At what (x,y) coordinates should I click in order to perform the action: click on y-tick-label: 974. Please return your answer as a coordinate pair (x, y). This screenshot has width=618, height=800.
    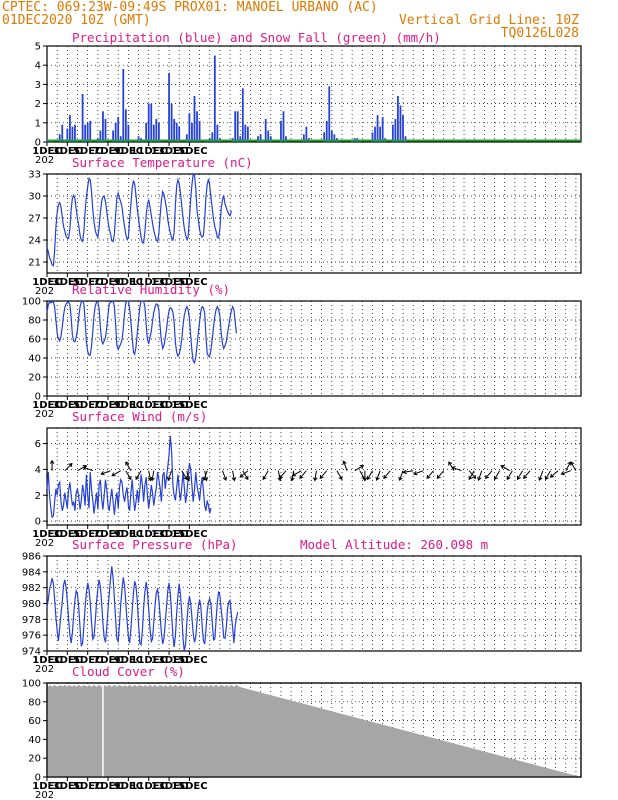
    Looking at the image, I should click on (31, 652).